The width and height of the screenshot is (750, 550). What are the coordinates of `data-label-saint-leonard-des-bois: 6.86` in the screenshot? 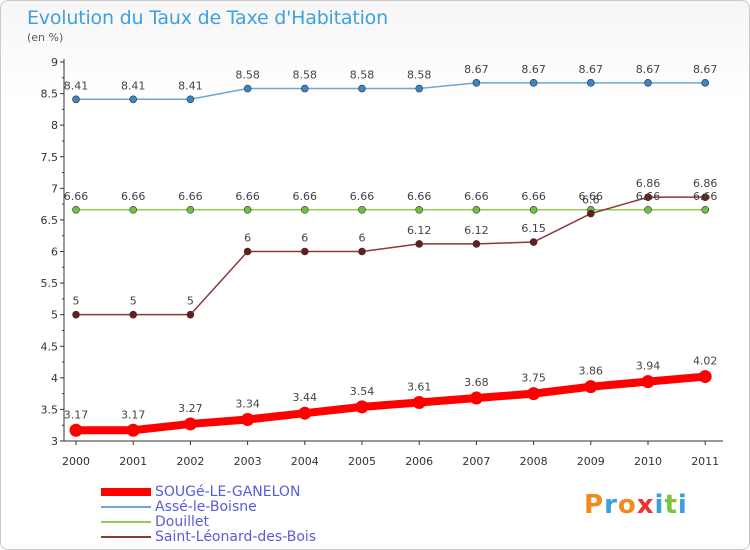 It's located at (705, 183).